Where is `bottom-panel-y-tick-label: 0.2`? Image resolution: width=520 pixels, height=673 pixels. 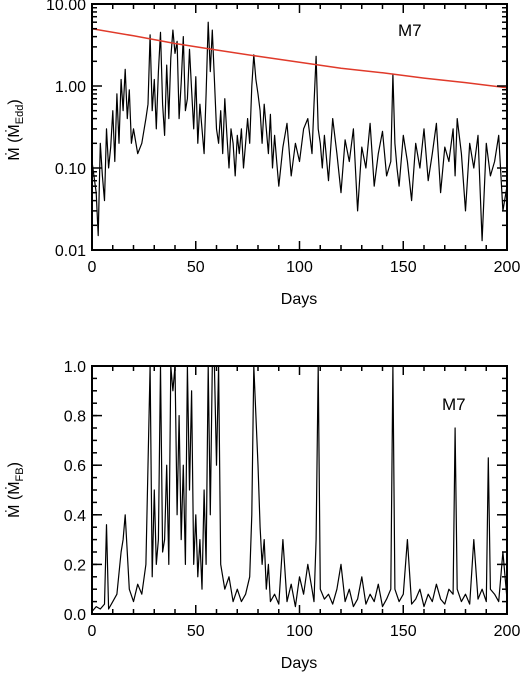 bottom-panel-y-tick-label: 0.2 is located at coordinates (75, 565).